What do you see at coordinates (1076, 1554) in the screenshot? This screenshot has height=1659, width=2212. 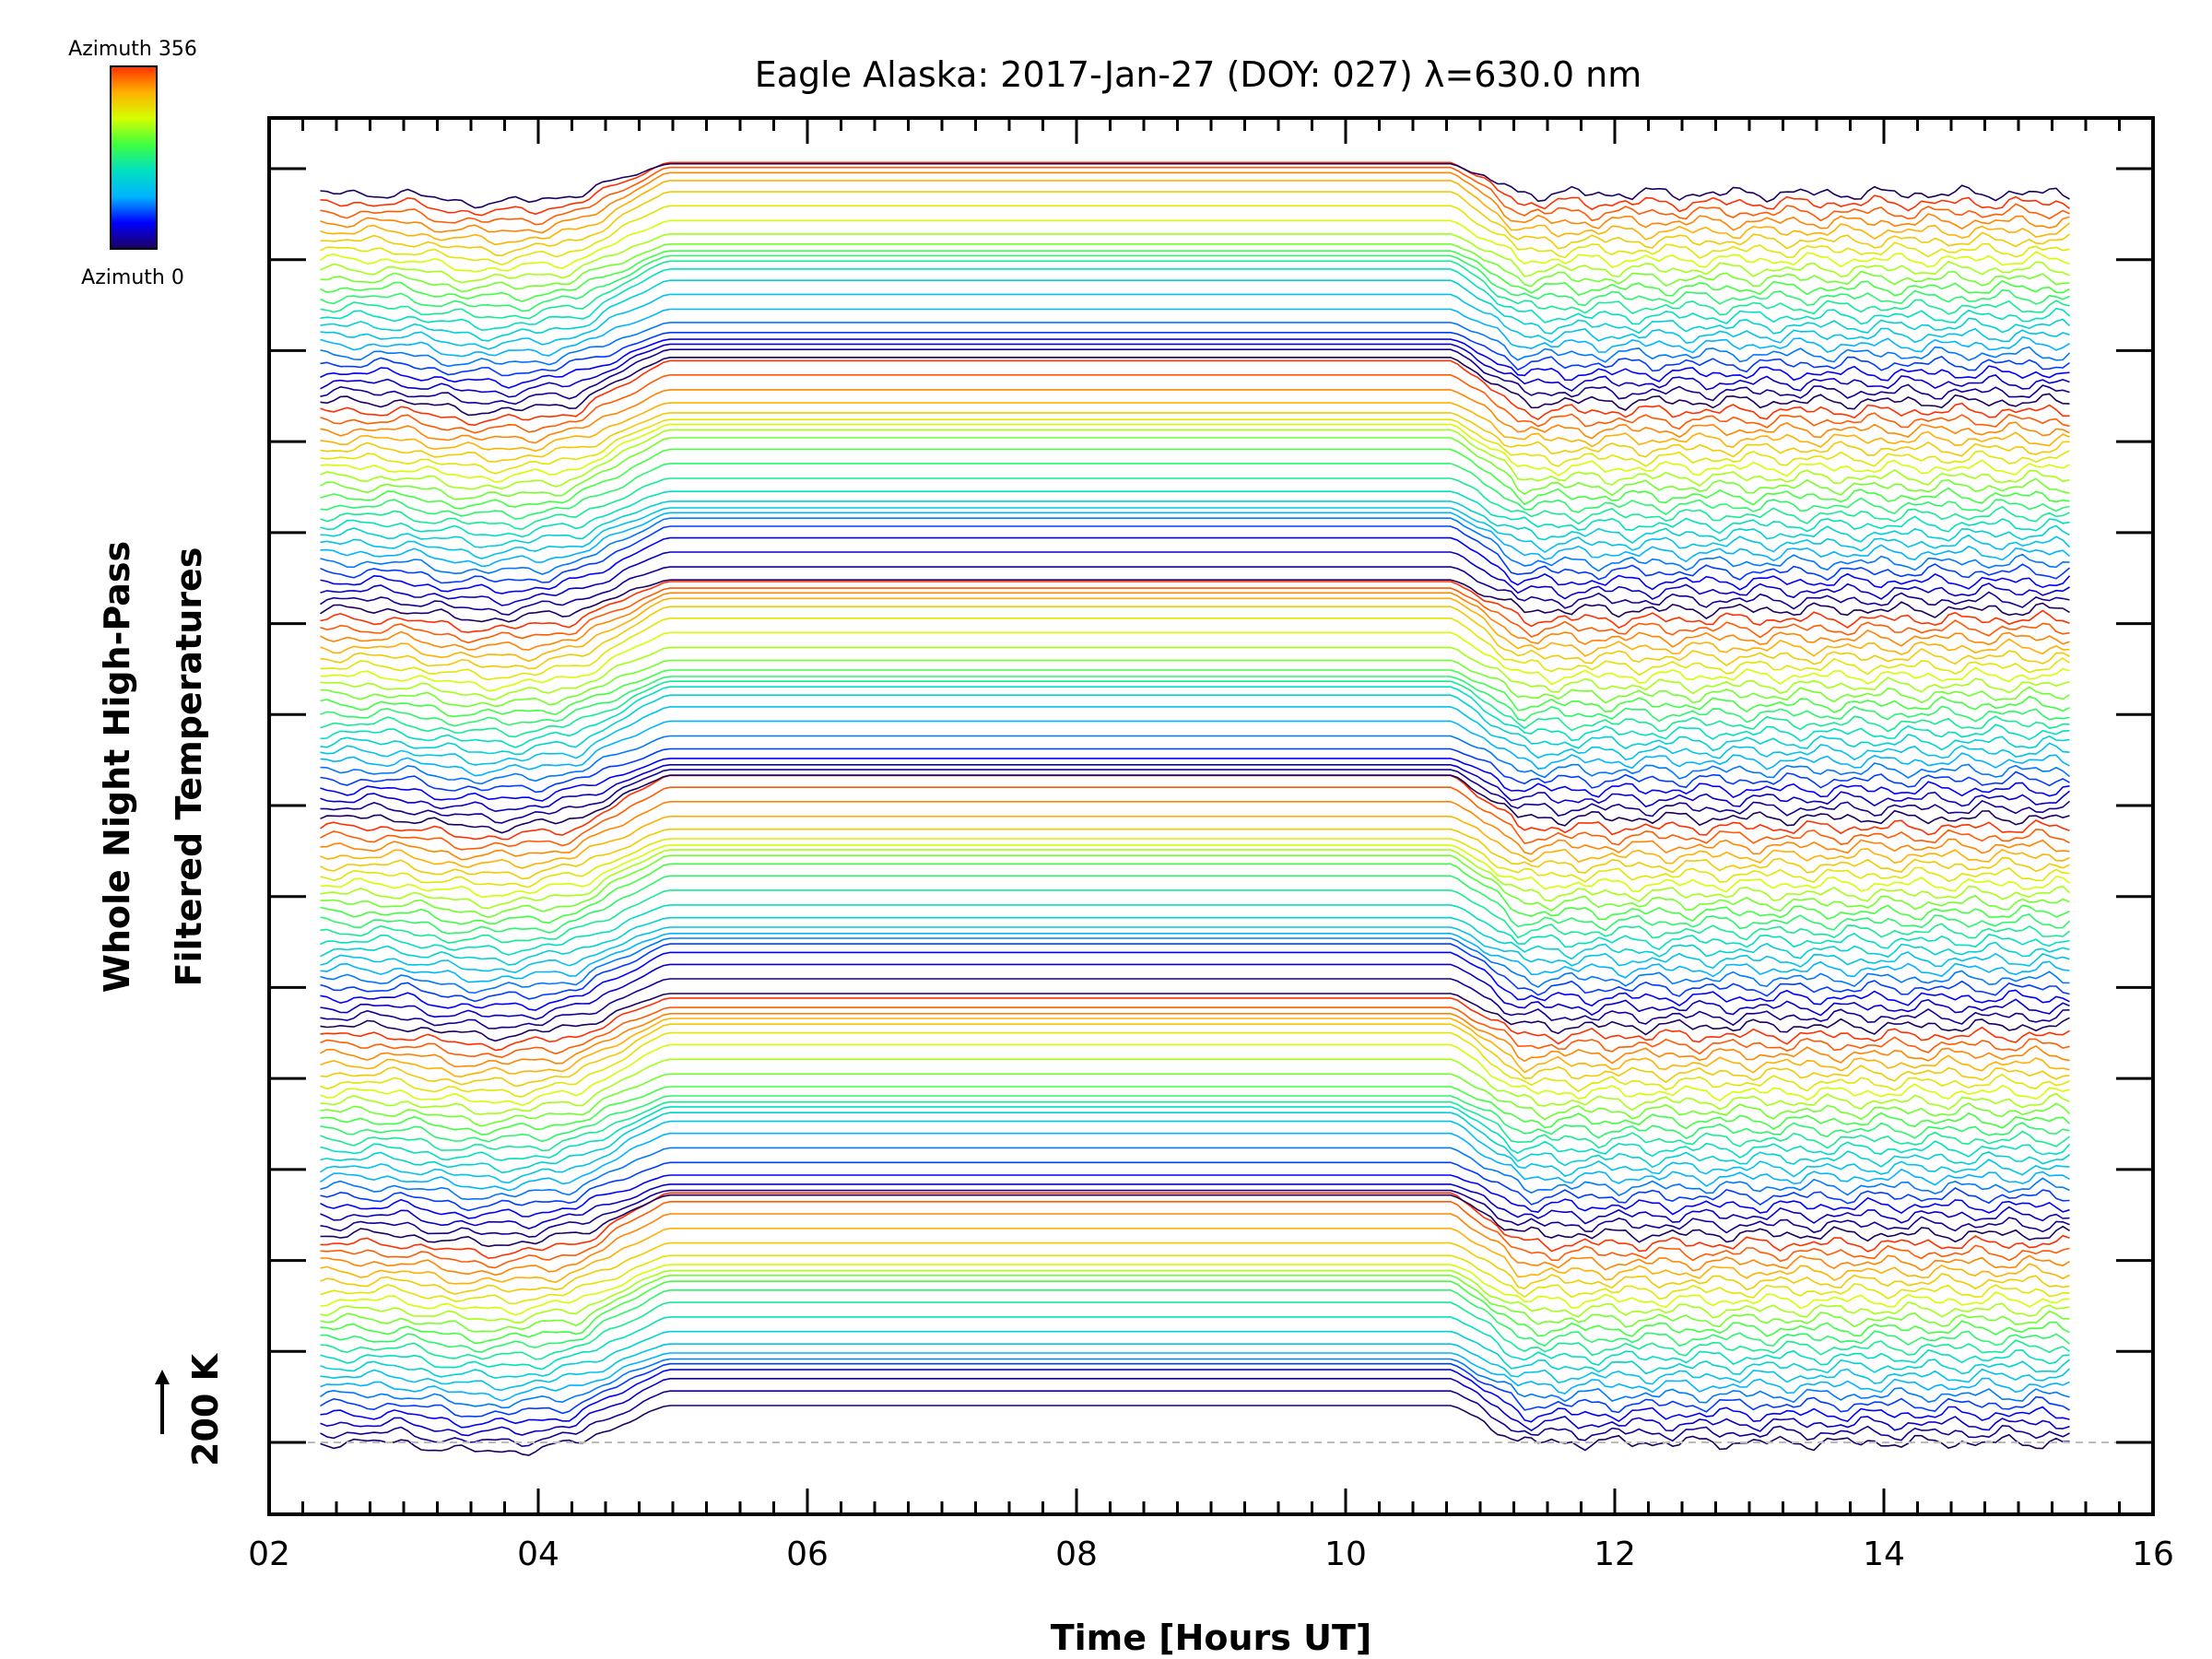 I see `x-tick-label: 08` at bounding box center [1076, 1554].